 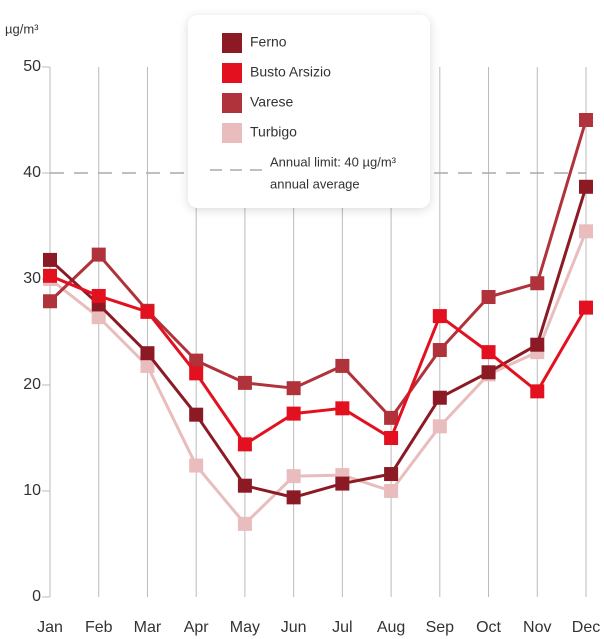 I want to click on y-tick-label: 50, so click(x=32, y=66).